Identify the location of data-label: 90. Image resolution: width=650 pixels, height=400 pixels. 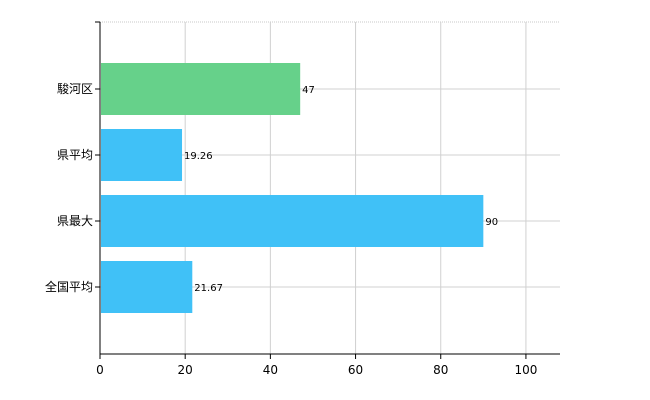
(491, 222).